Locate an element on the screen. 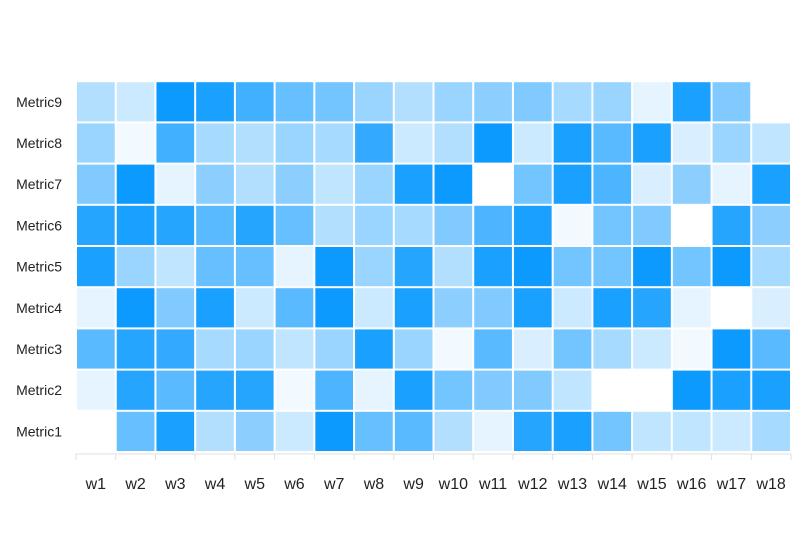  heatmap-cell-Metric3-w15 is located at coordinates (652, 349).